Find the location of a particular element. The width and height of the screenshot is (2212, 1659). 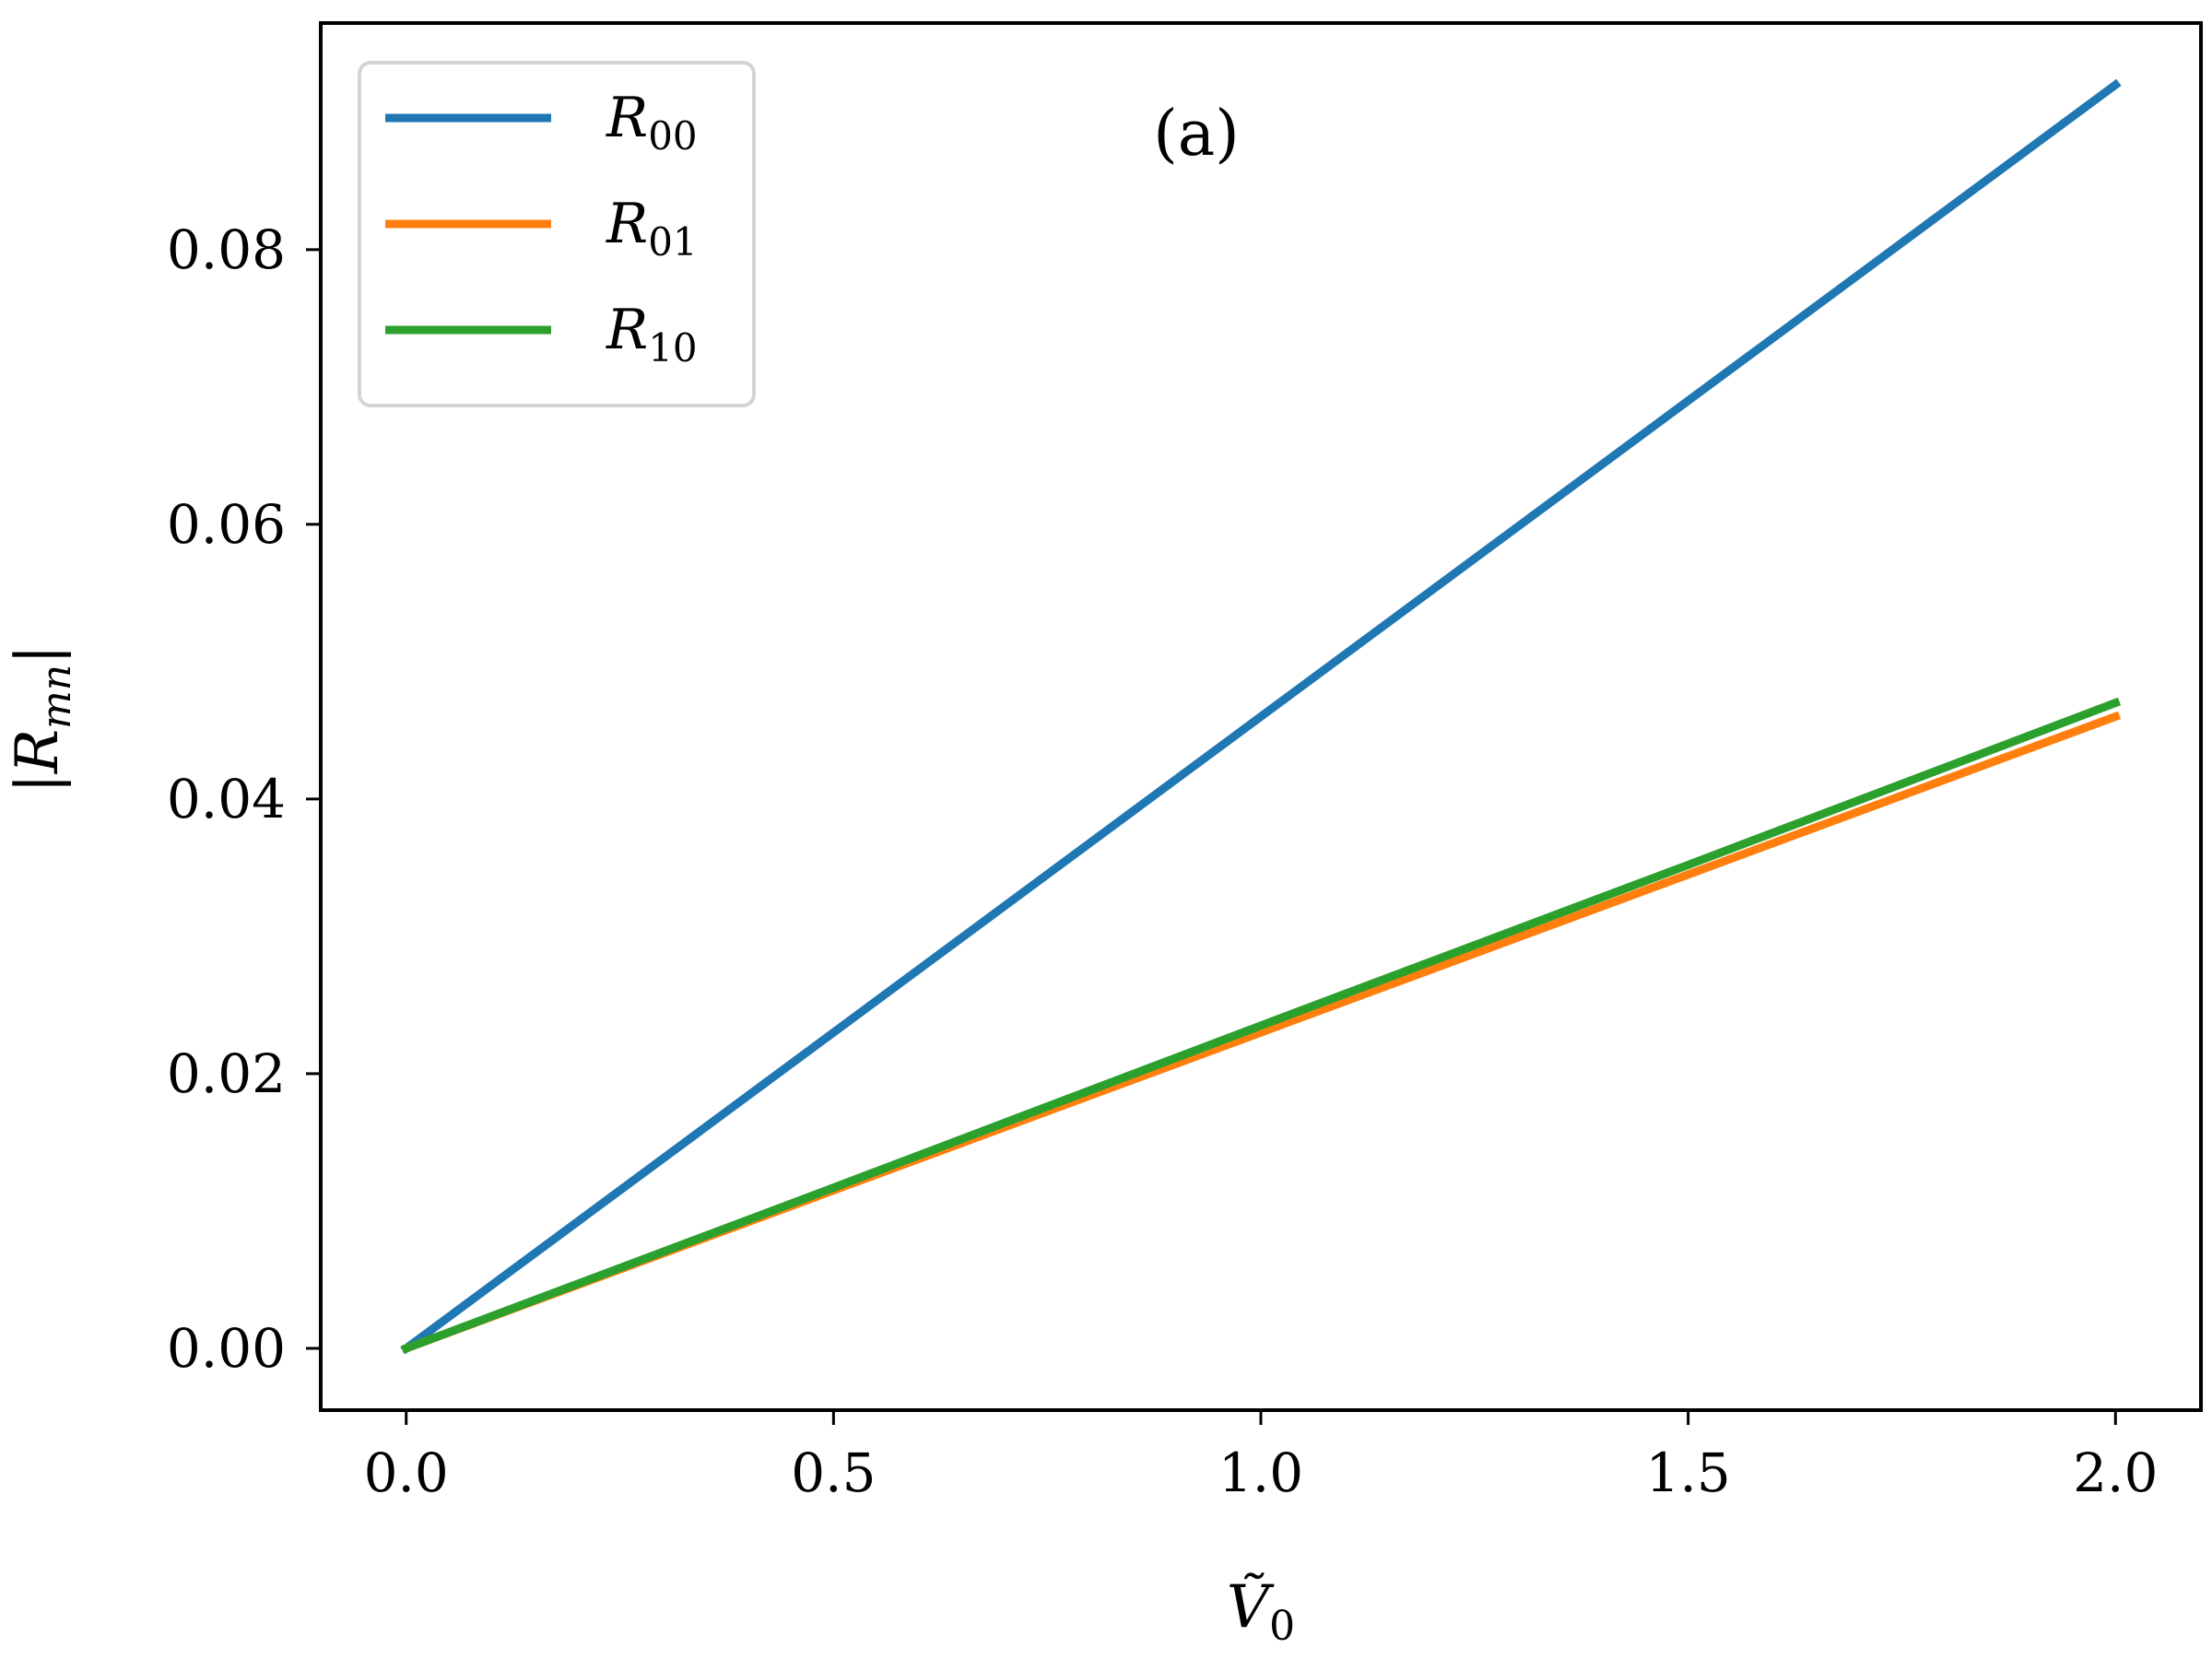

legend-label-00: R00 is located at coordinates (652, 122).